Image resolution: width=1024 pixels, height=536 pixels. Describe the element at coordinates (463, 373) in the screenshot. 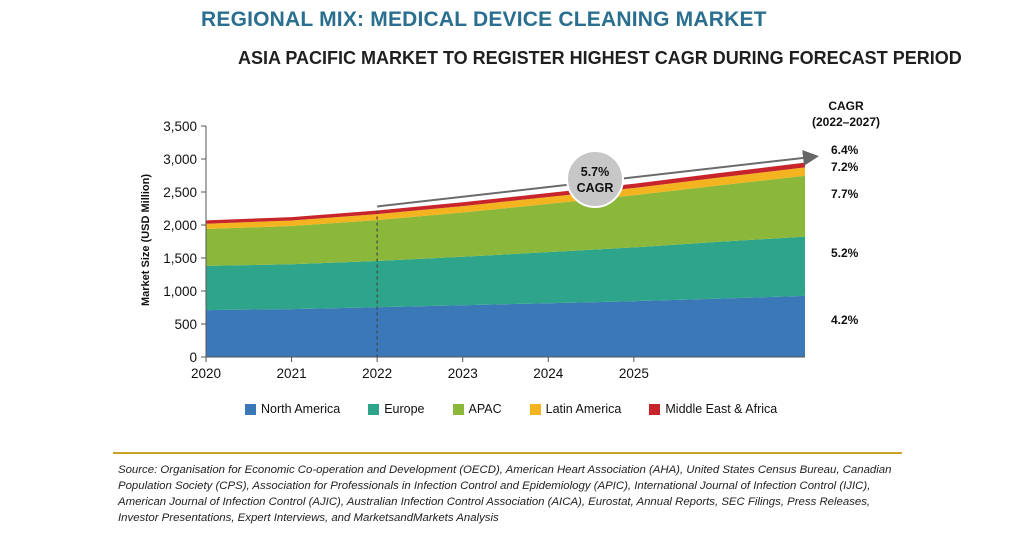

I see `x-tick-label: 2023` at that location.